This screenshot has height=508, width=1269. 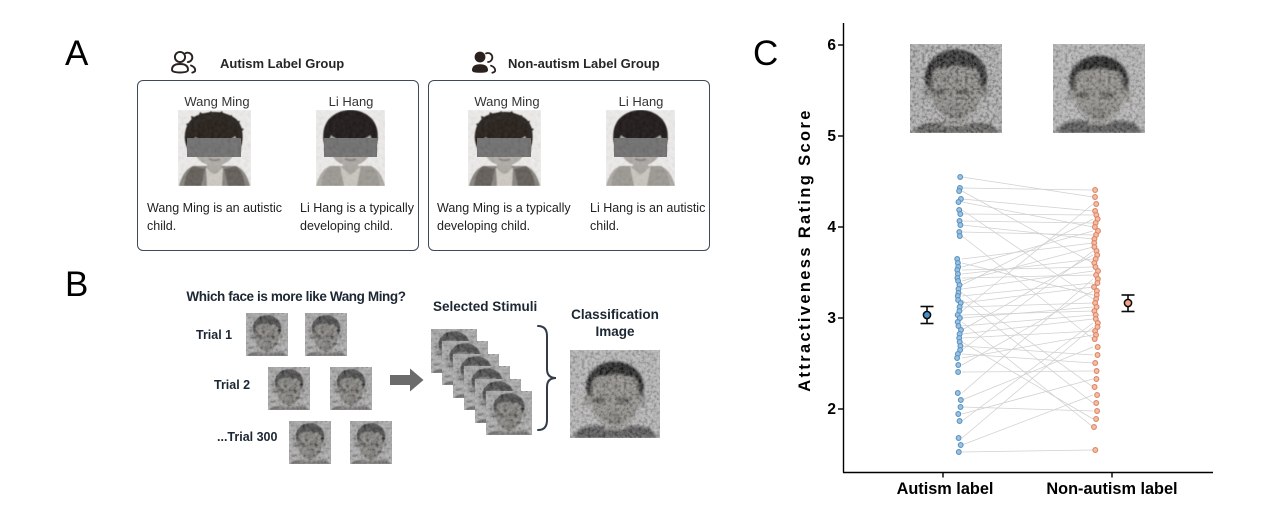 I want to click on svg-text: 3, so click(x=831, y=318).